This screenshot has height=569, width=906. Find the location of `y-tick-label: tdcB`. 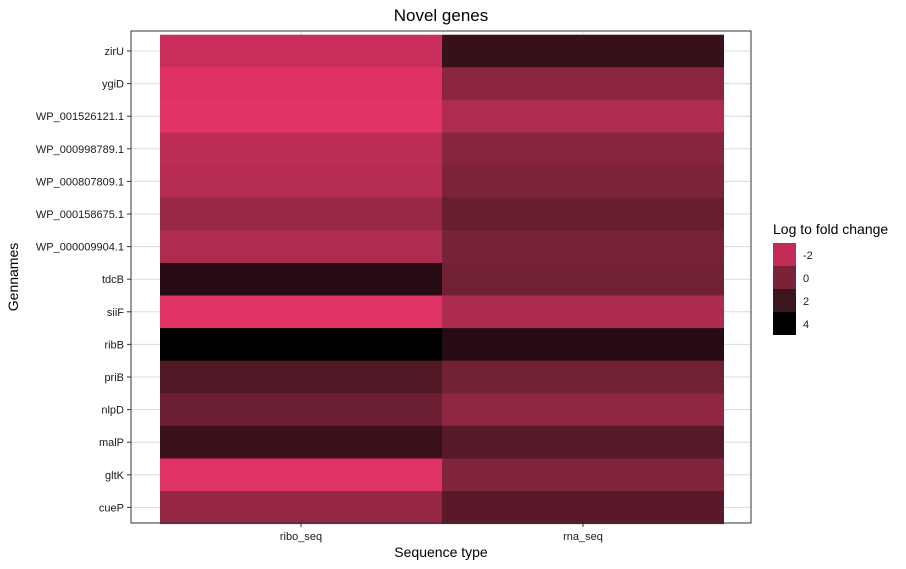

y-tick-label: tdcB is located at coordinates (113, 280).